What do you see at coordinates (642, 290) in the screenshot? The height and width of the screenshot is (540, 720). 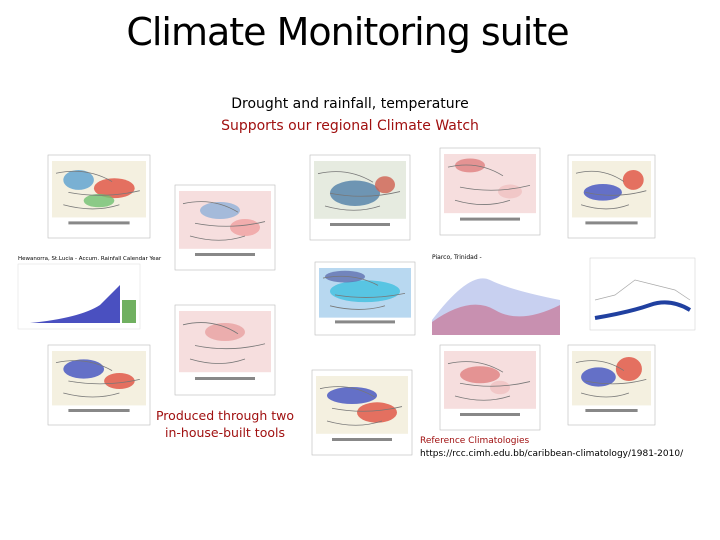 I see `line` at bounding box center [642, 290].